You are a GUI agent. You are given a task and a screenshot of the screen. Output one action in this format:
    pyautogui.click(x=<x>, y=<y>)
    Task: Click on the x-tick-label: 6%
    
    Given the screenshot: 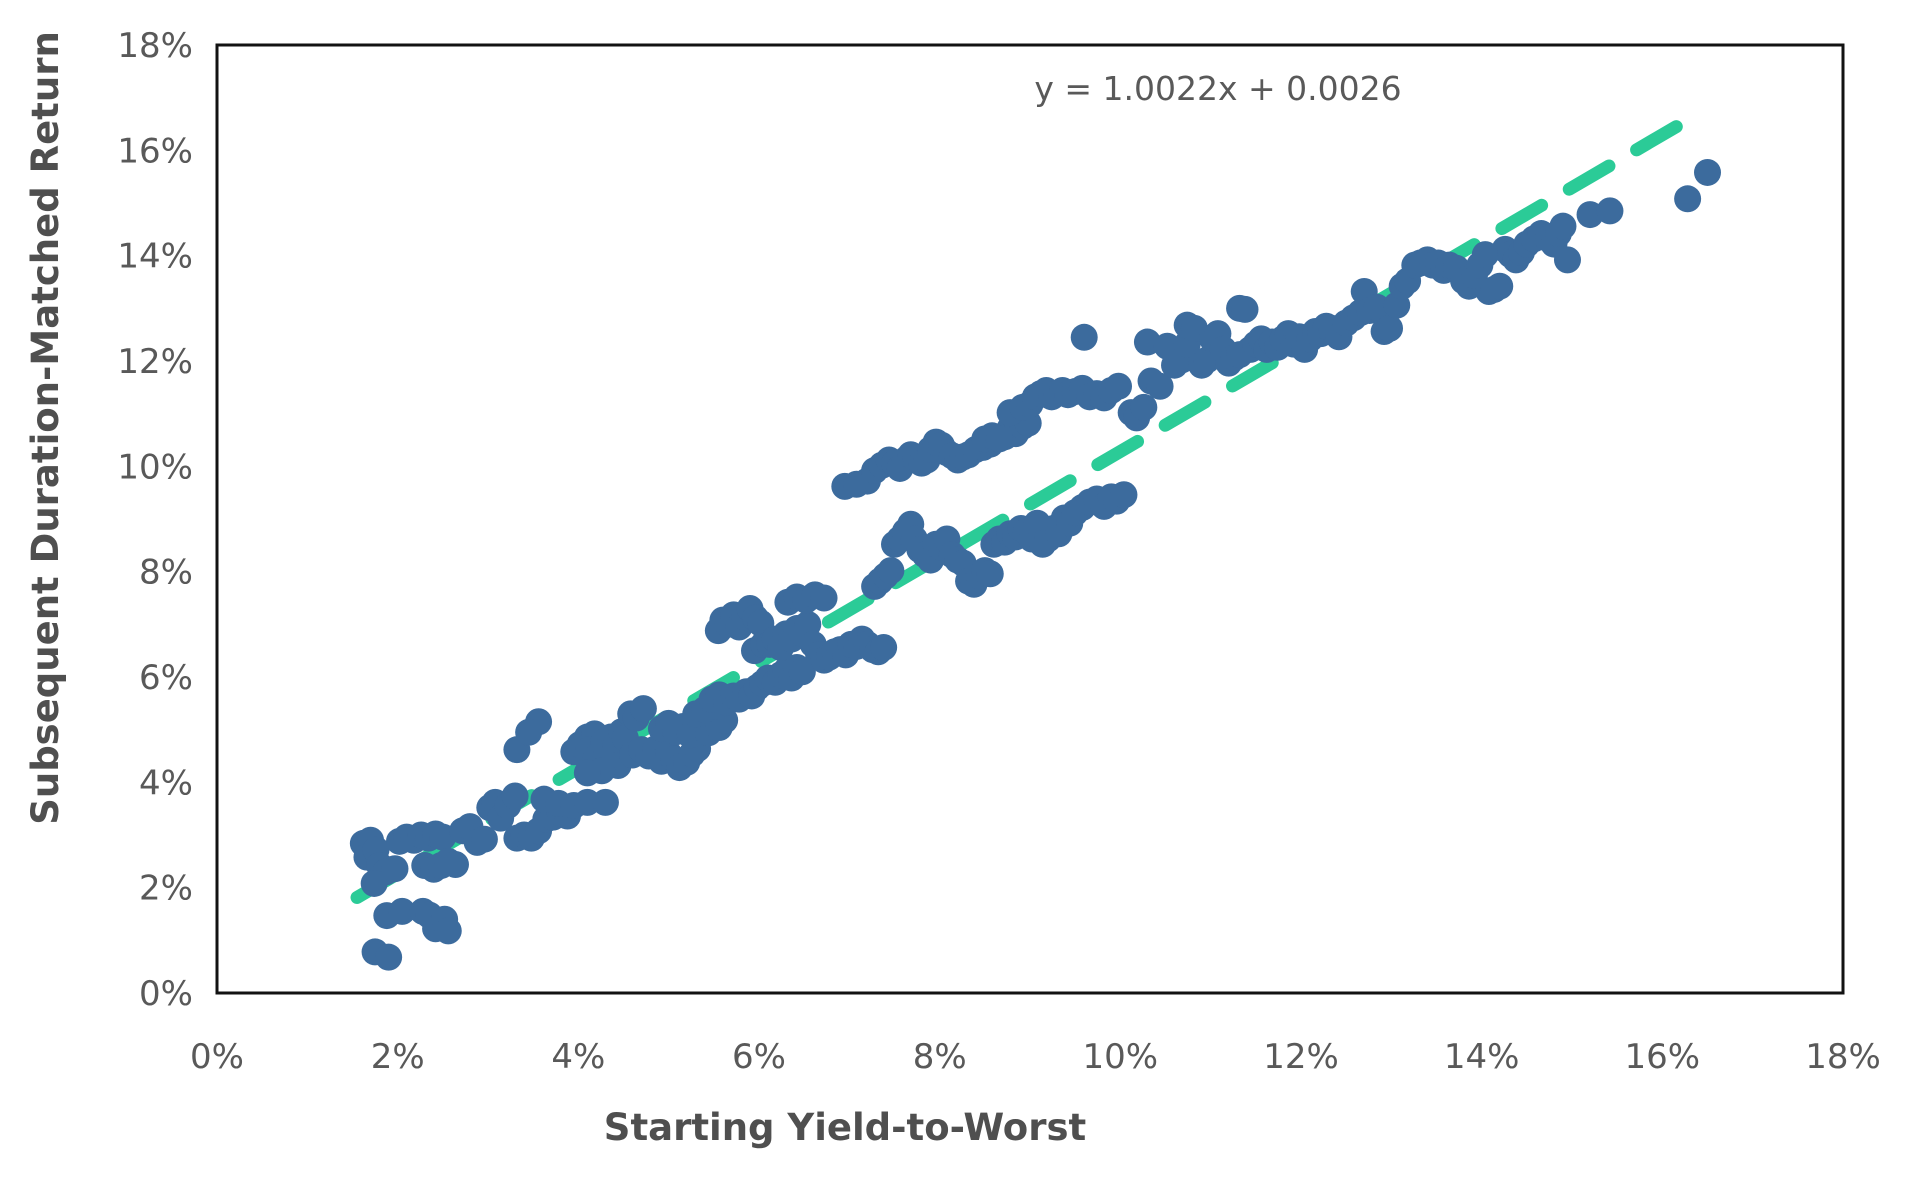 What is the action you would take?
    pyautogui.click(x=759, y=1057)
    